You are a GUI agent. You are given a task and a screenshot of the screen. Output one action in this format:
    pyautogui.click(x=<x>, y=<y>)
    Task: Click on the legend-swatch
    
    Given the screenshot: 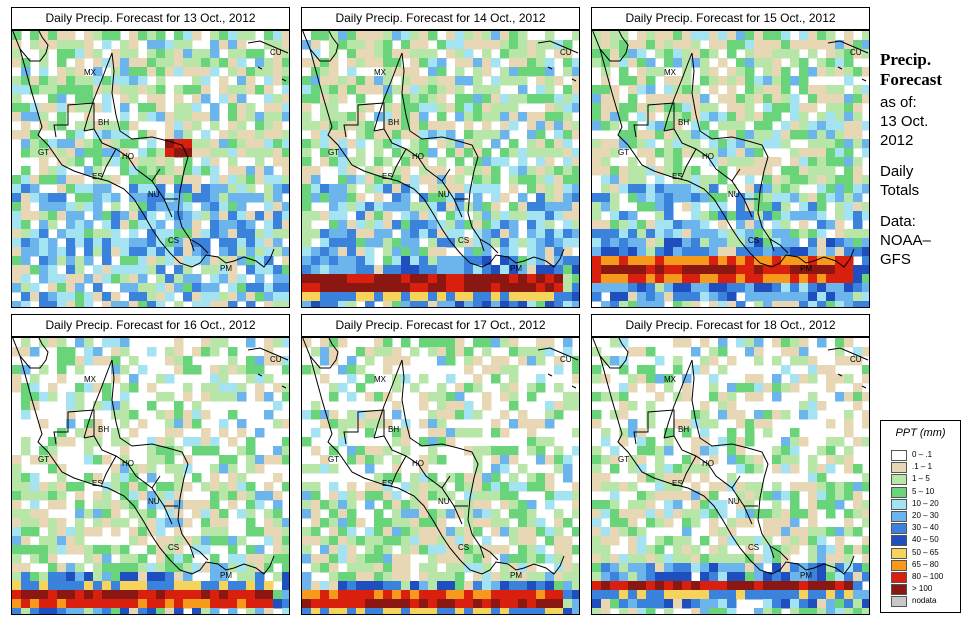 What is the action you would take?
    pyautogui.click(x=899, y=590)
    